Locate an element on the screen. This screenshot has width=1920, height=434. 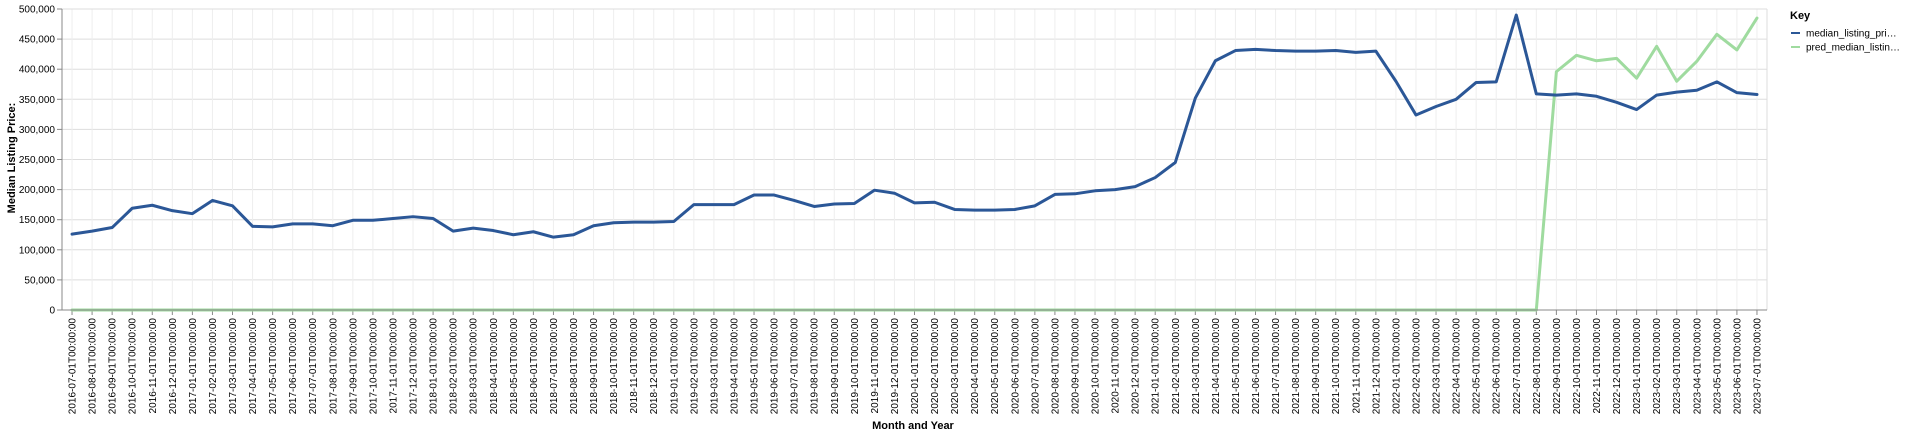
y-tick-label: 500,000 is located at coordinates (37, 10).